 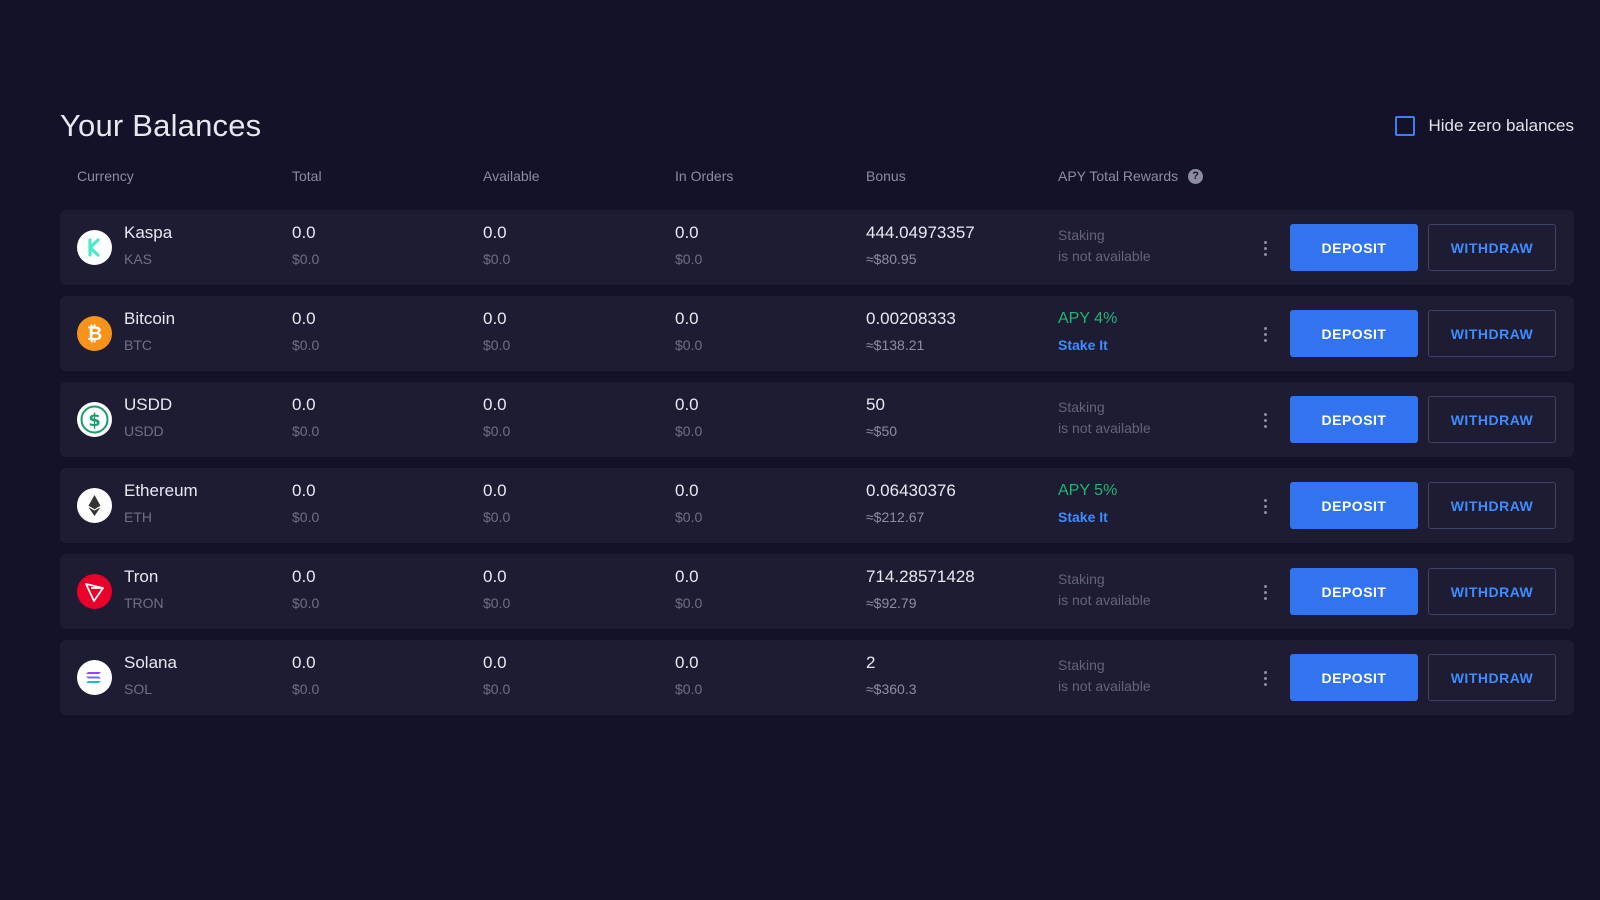 I want to click on currency-name: Bitcoin, so click(x=150, y=318).